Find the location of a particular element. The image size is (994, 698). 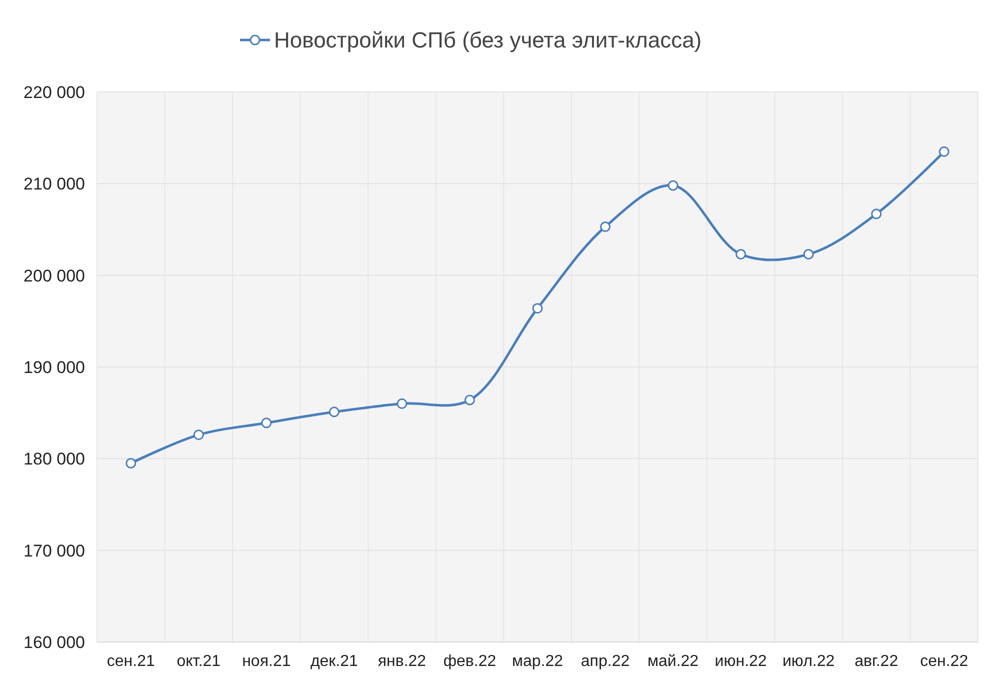

y-tick-label: 220 000 is located at coordinates (54, 92).